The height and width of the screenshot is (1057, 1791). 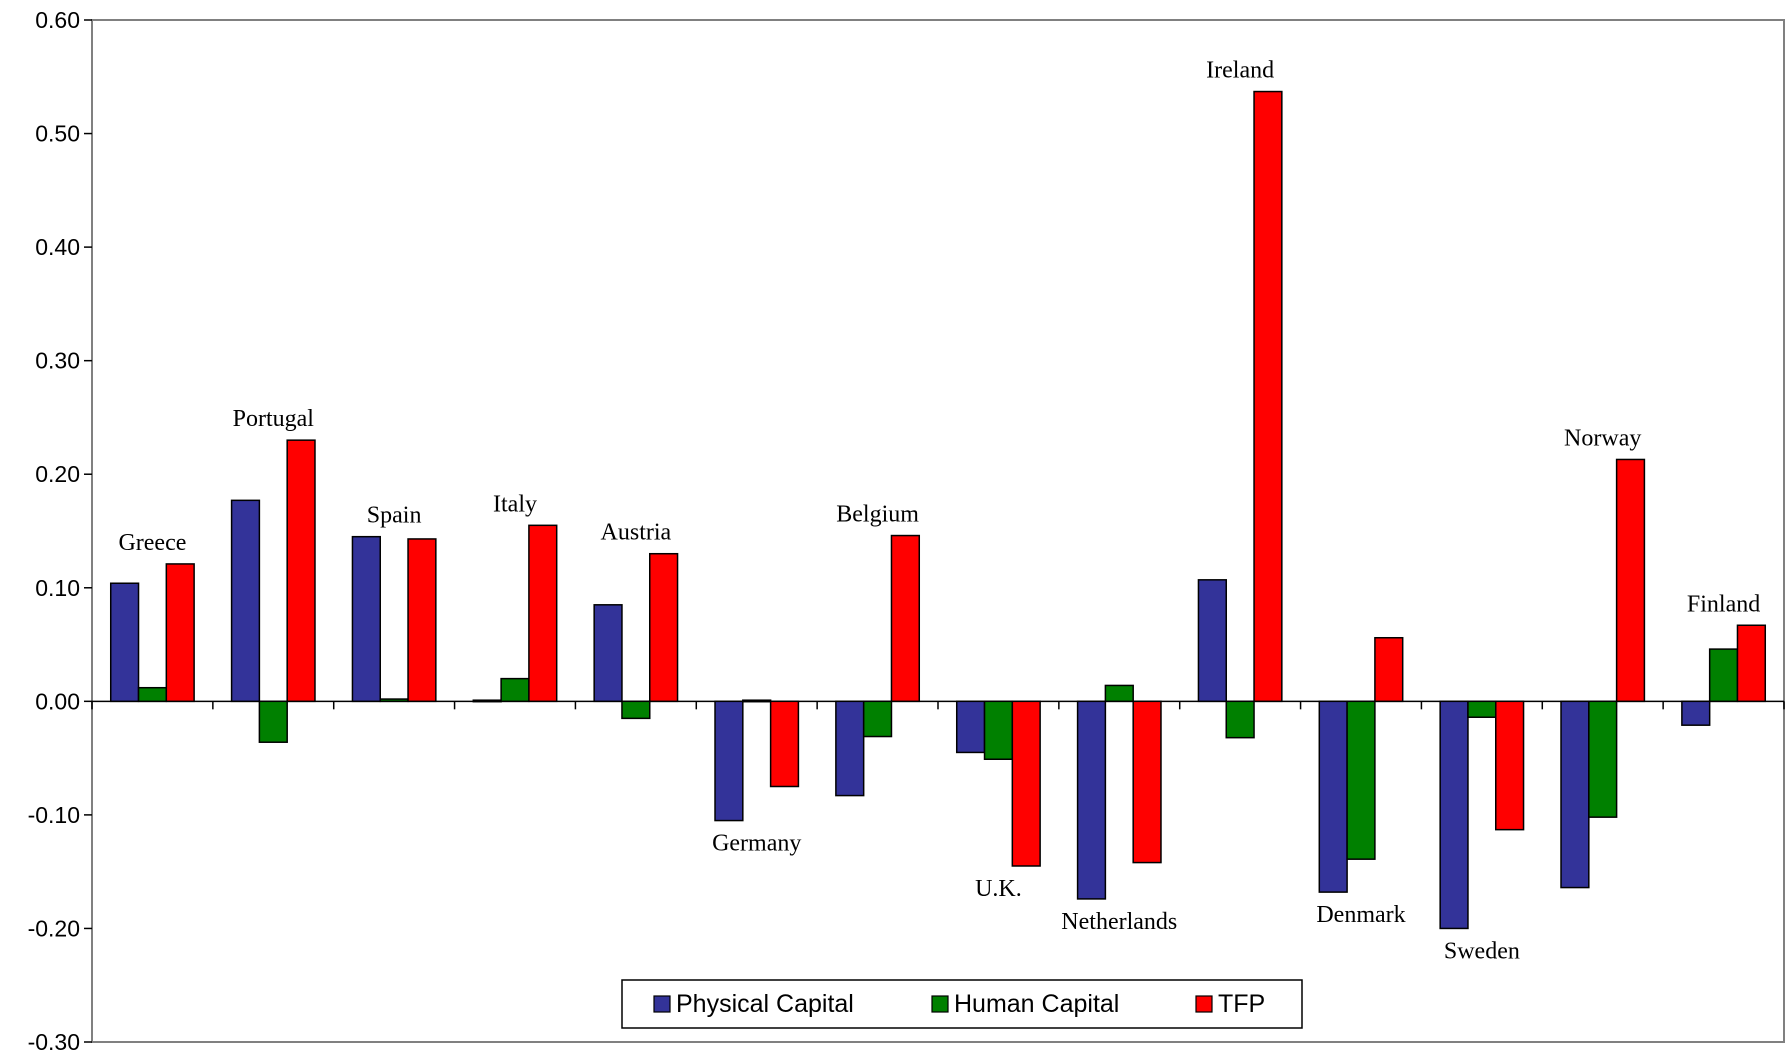 What do you see at coordinates (515, 504) in the screenshot?
I see `country-label-italy: Italy` at bounding box center [515, 504].